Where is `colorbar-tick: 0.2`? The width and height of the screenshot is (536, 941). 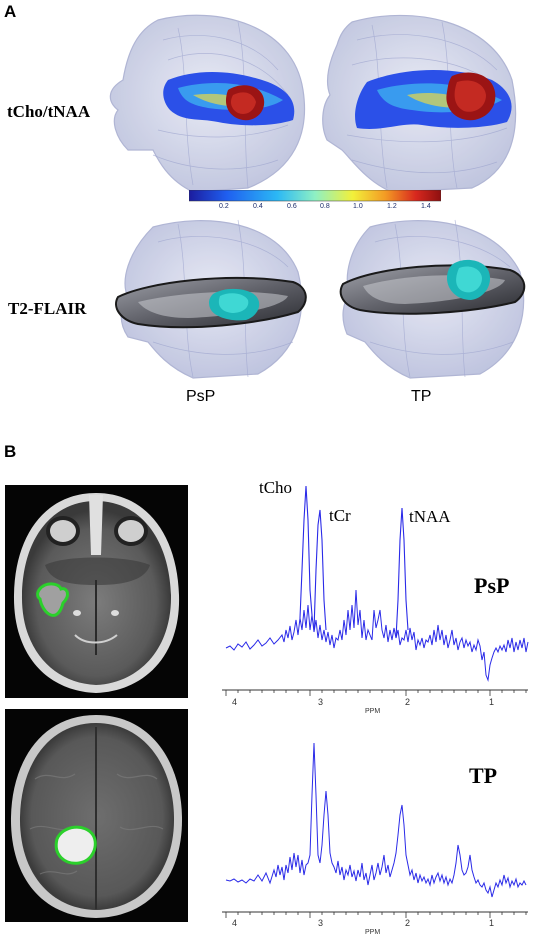 colorbar-tick: 0.2 is located at coordinates (224, 206).